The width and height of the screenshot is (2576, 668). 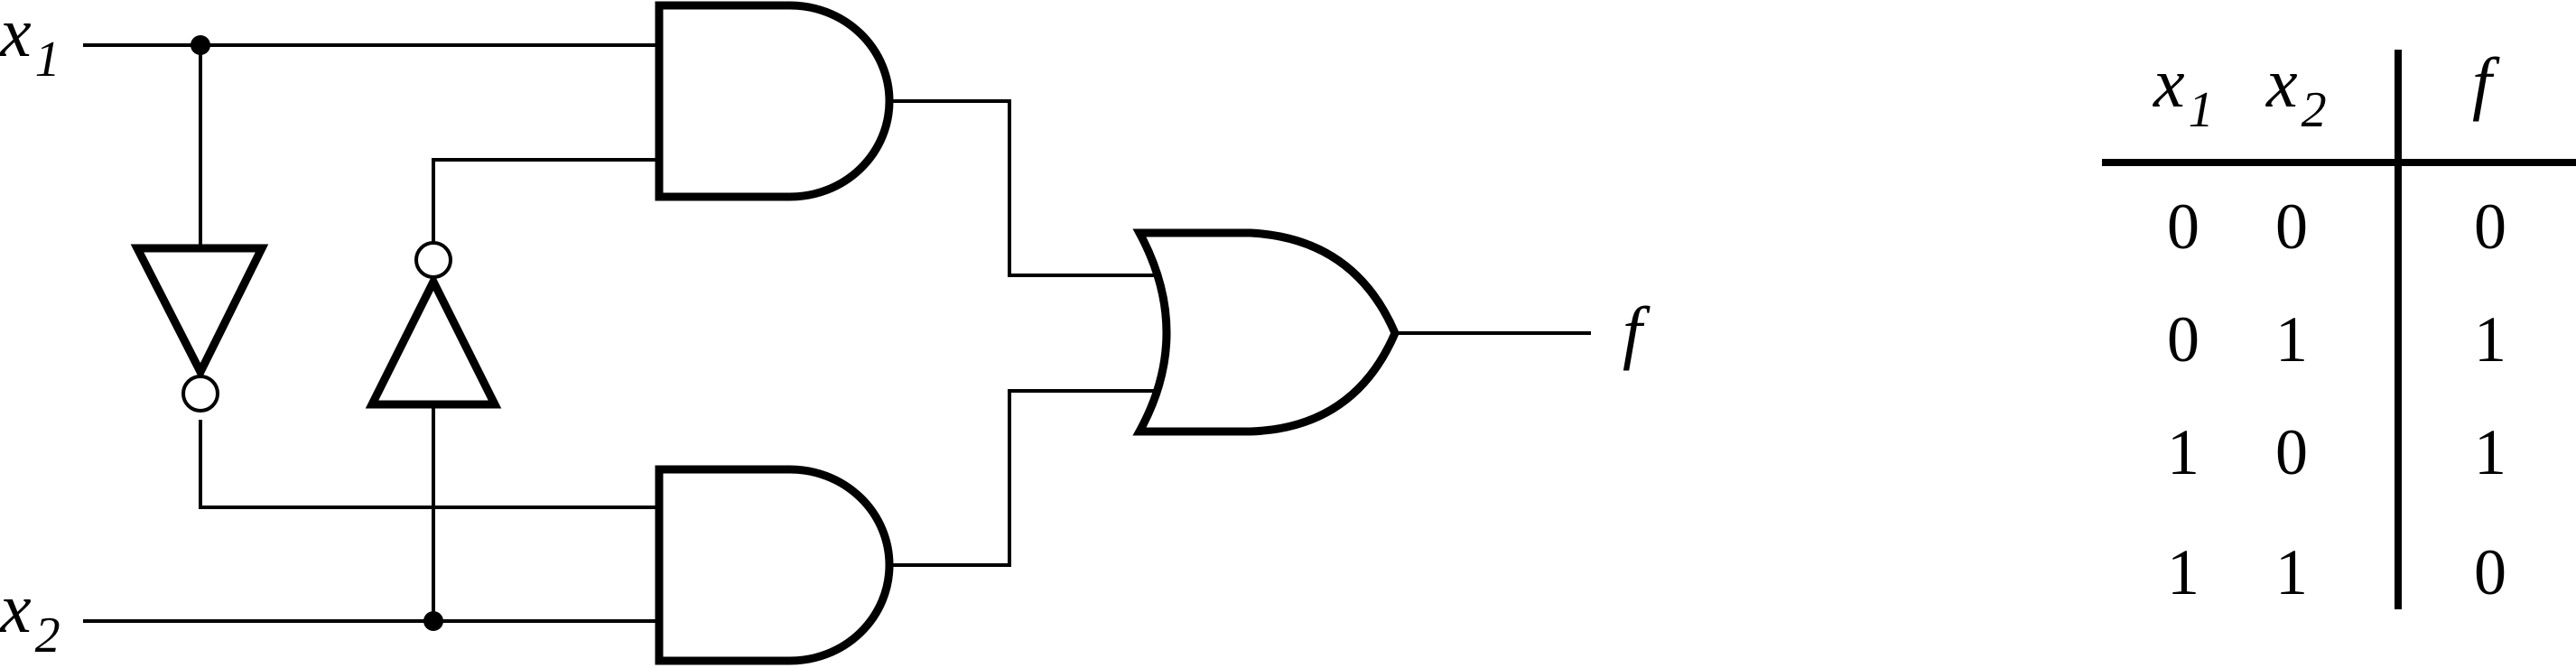 What do you see at coordinates (545, 200) in the screenshot?
I see `wire-not2-to-and1` at bounding box center [545, 200].